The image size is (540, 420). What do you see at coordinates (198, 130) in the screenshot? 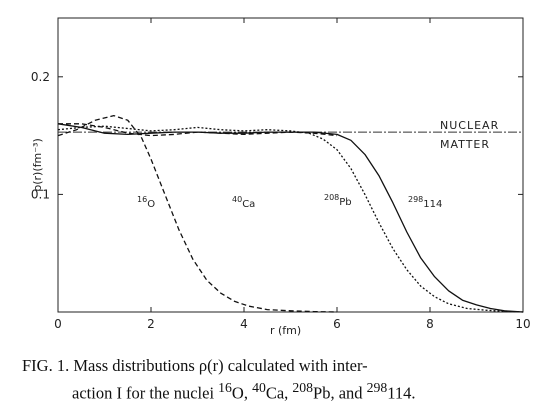
I see `series-line-40ca` at bounding box center [198, 130].